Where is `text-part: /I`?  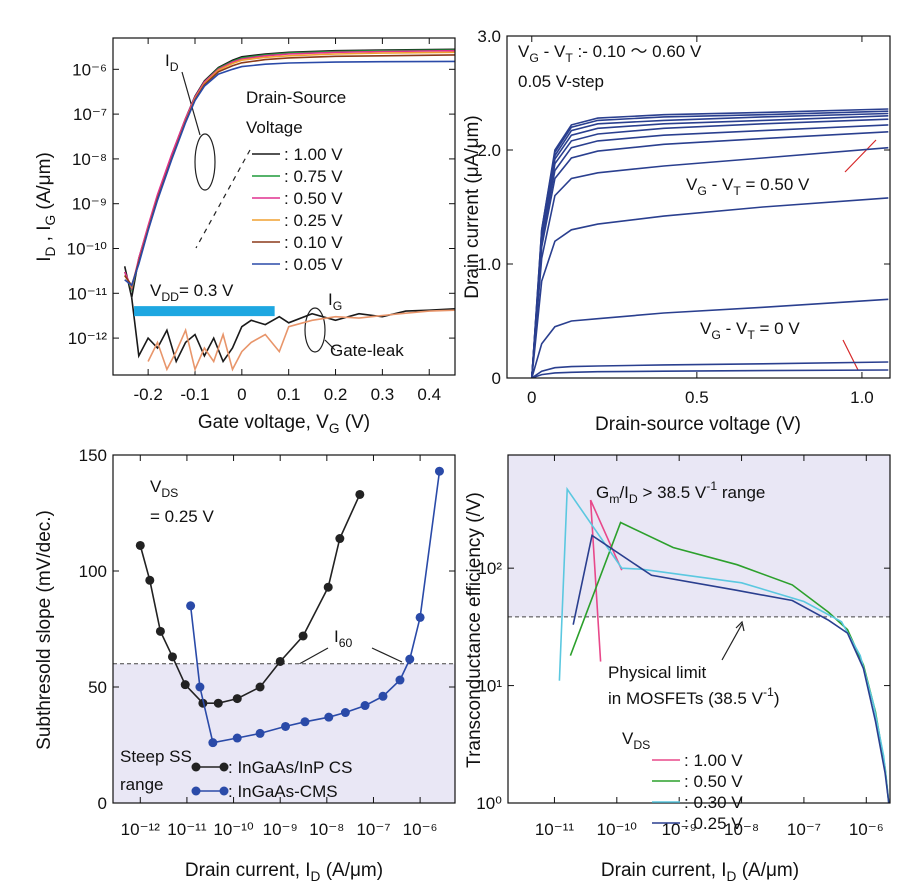
text-part: /I is located at coordinates (623, 492).